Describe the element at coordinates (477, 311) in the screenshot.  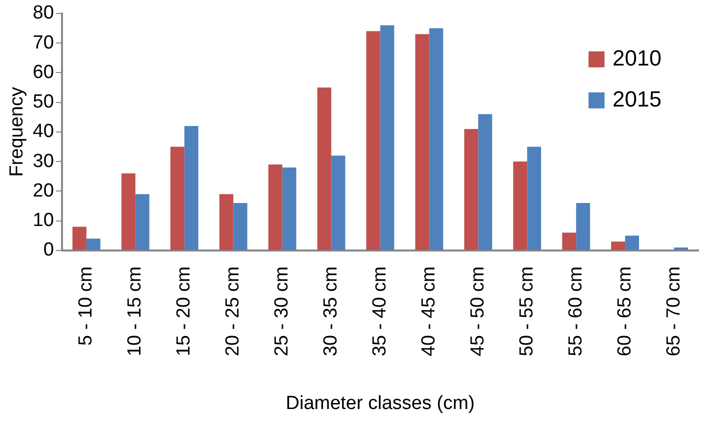
I see `x-tick-label: 45 - 50 cm` at that location.